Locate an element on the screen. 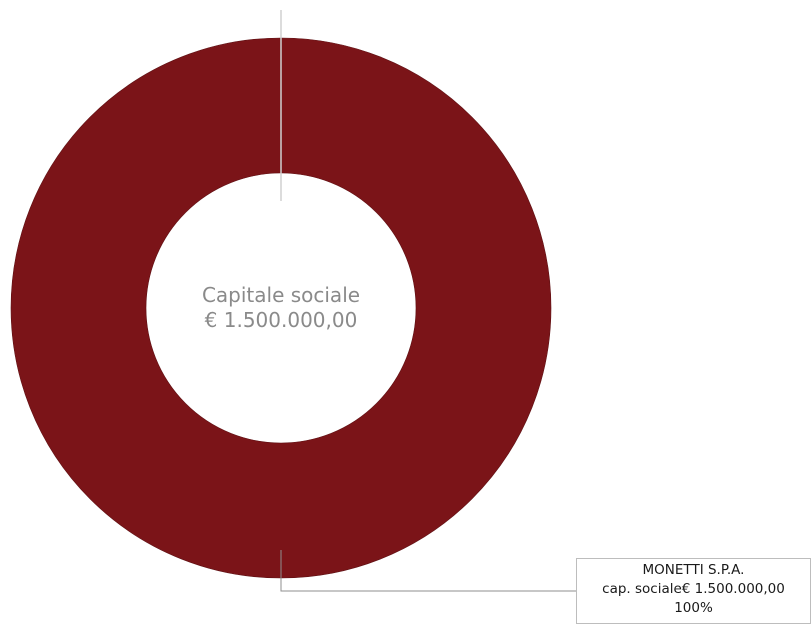 Image resolution: width=812 pixels, height=624 pixels. center-label-value: € 1.500.000,00 is located at coordinates (281, 320).